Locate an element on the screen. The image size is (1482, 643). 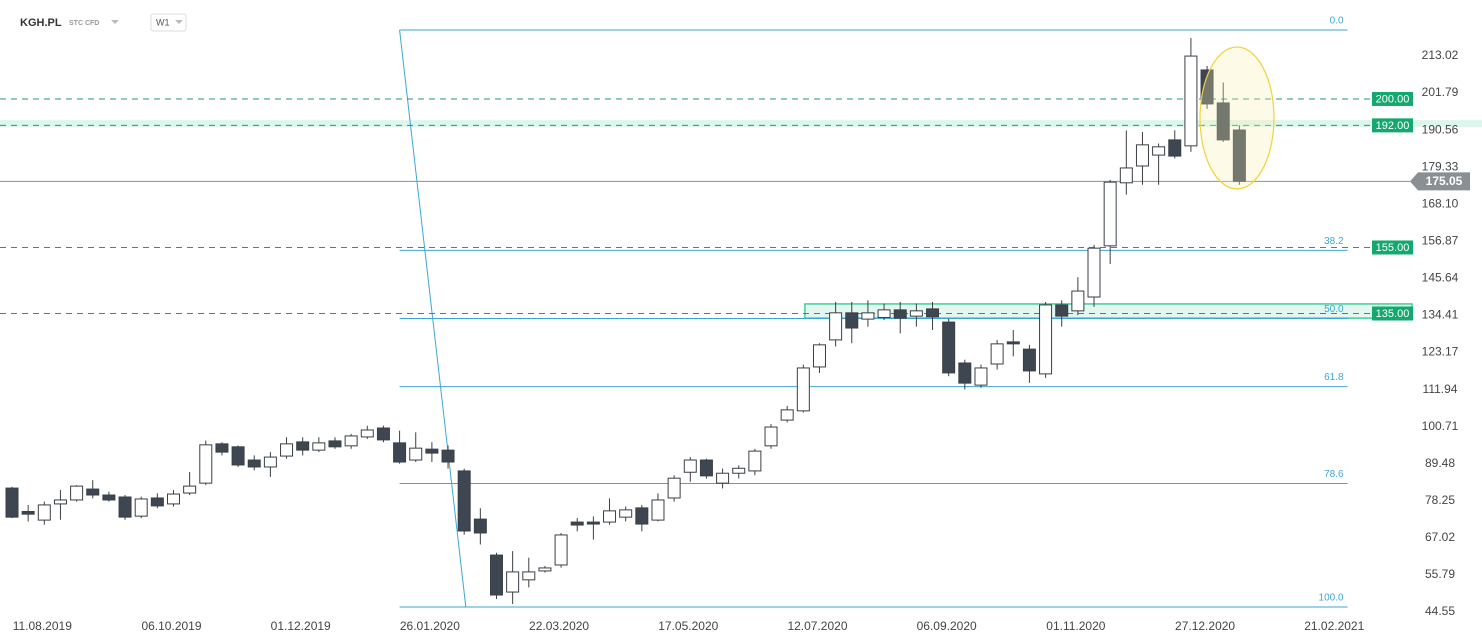
x-tick-label: 27.12.2020 is located at coordinates (1205, 626).